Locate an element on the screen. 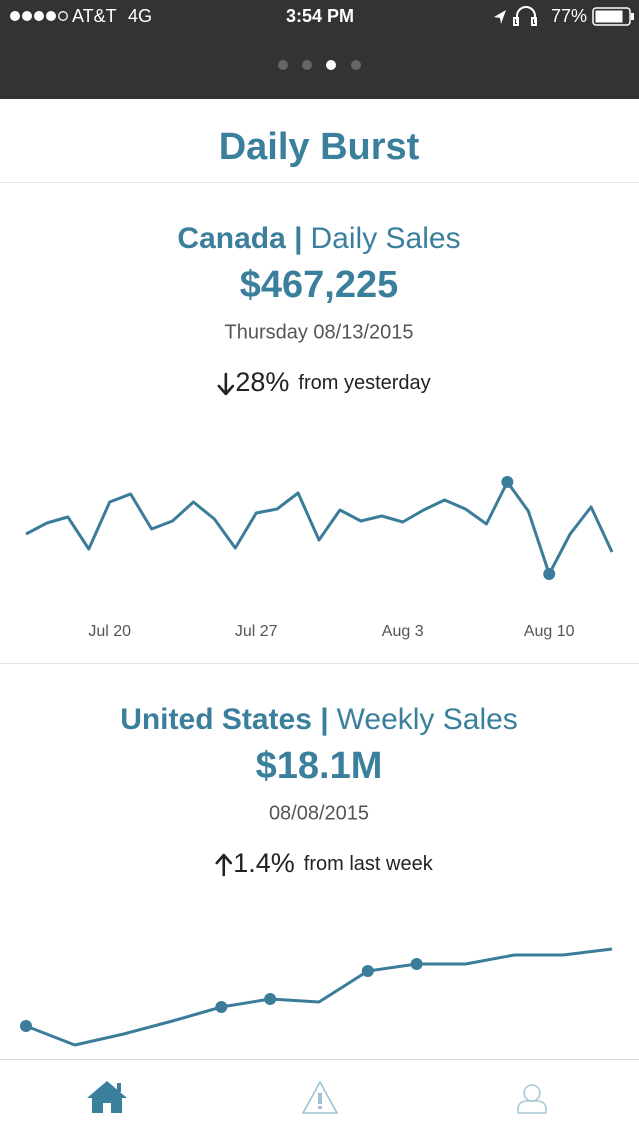 The image size is (639, 1136). change: 1.4% from last week is located at coordinates (333, 863).